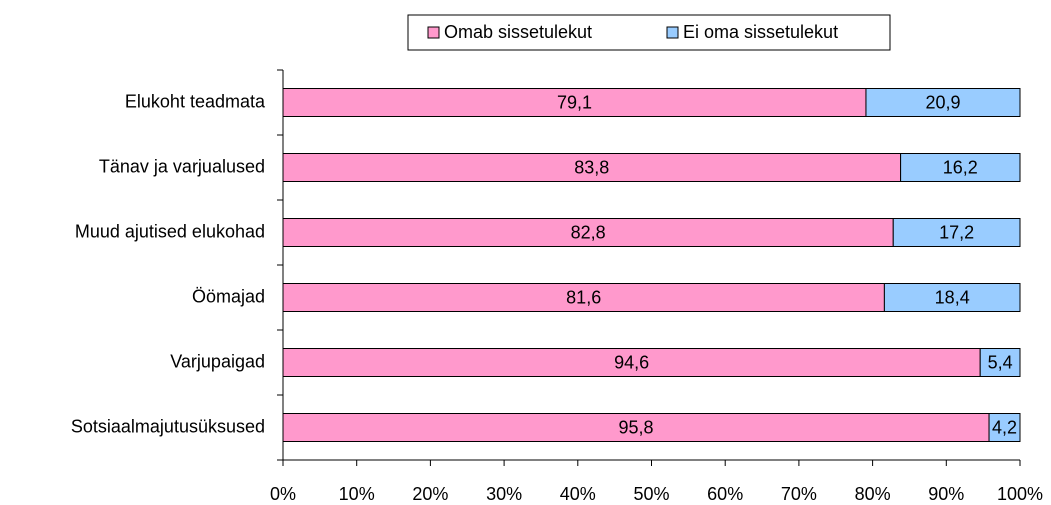 This screenshot has width=1051, height=505. I want to click on y-tick-label: Tänav ja varjualused, so click(182, 166).